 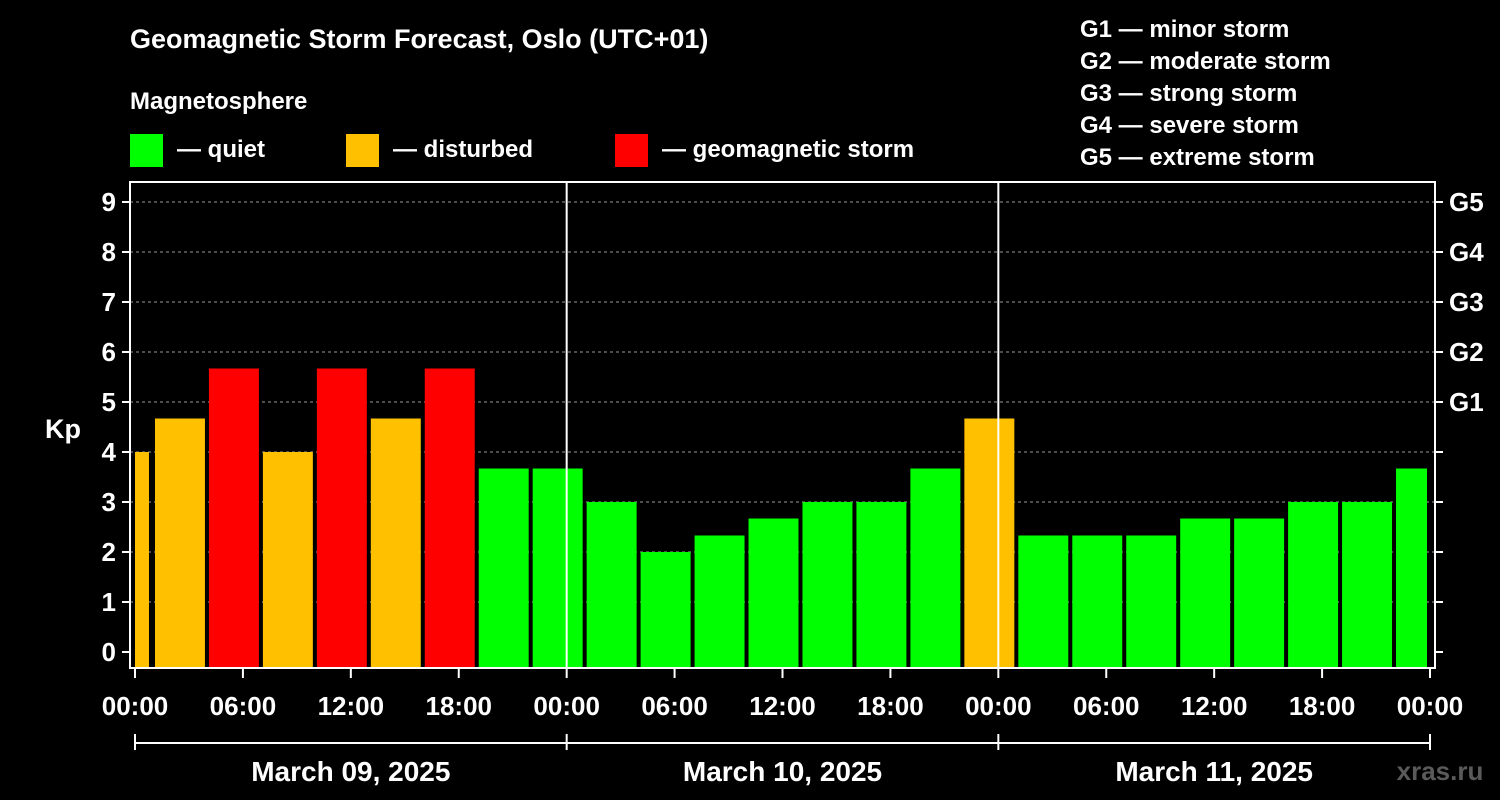 What do you see at coordinates (1188, 93) in the screenshot?
I see `g-scale-g3: G3 — strong storm` at bounding box center [1188, 93].